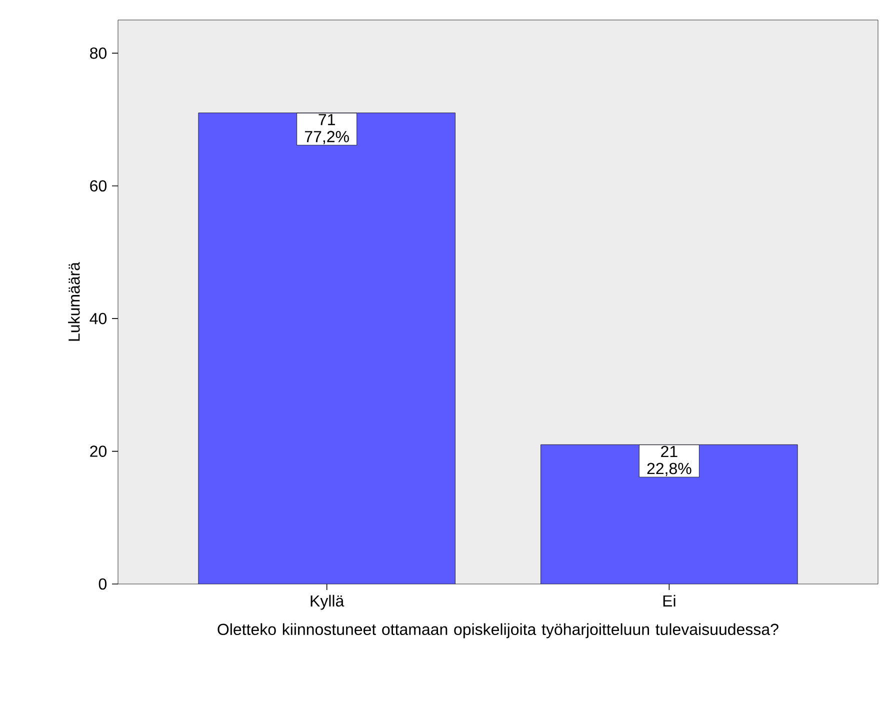 The image size is (894, 711). I want to click on y-tick-label: 0, so click(102, 584).